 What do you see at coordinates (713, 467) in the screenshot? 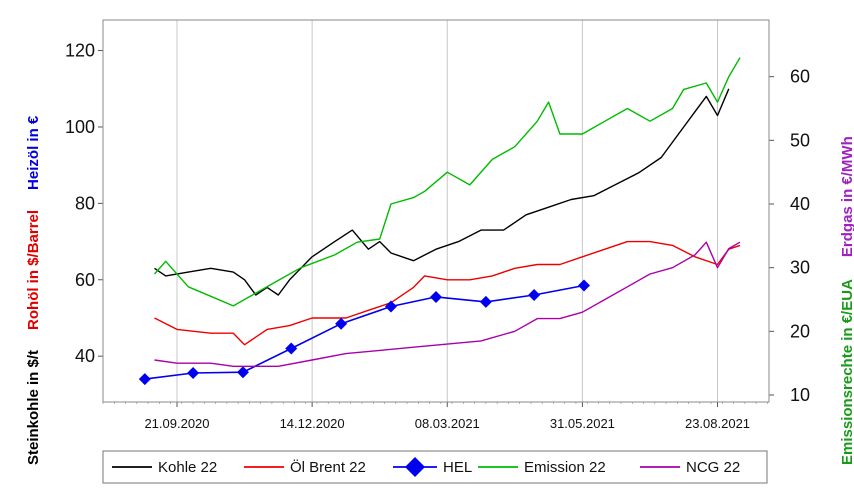
I see `legend-label: NCG 22` at bounding box center [713, 467].